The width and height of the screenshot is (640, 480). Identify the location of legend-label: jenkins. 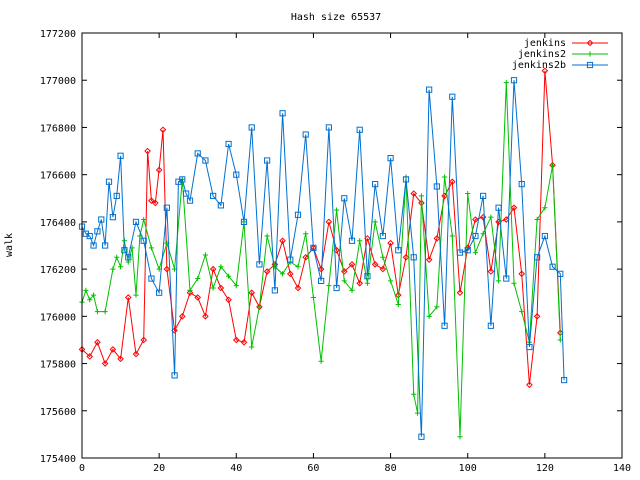
(545, 43).